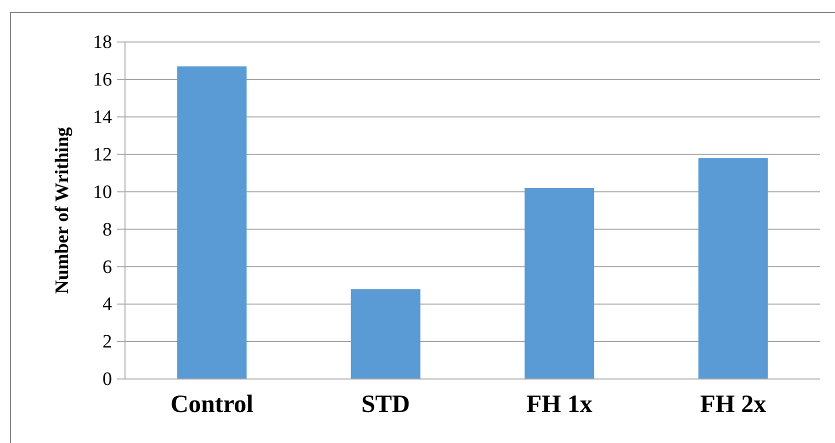 The width and height of the screenshot is (835, 443). I want to click on y-tick-label: 8, so click(107, 229).